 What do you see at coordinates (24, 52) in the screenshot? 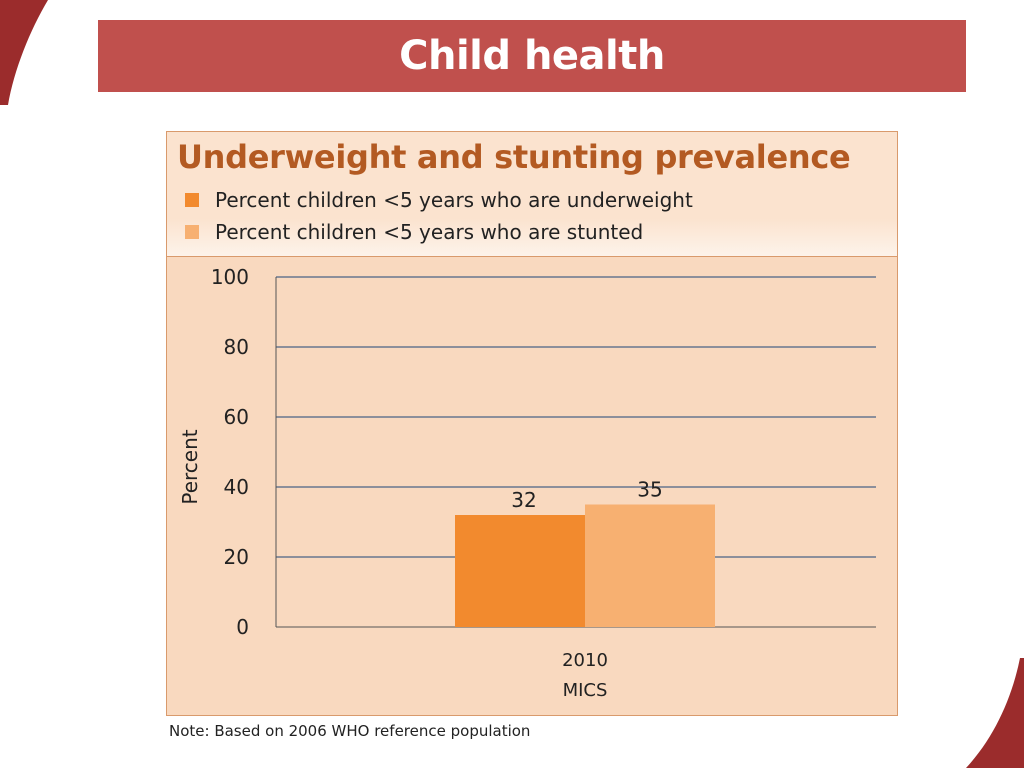
I see `corner-decoration-top-left` at bounding box center [24, 52].